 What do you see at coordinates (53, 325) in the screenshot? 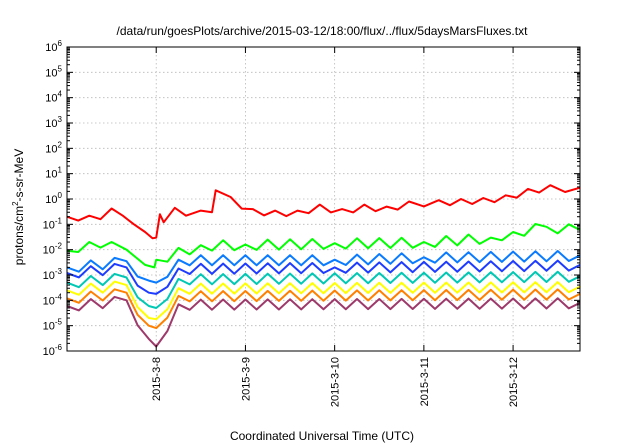
I see `y-tick-label-11: 10⁻⁵` at bounding box center [53, 325].